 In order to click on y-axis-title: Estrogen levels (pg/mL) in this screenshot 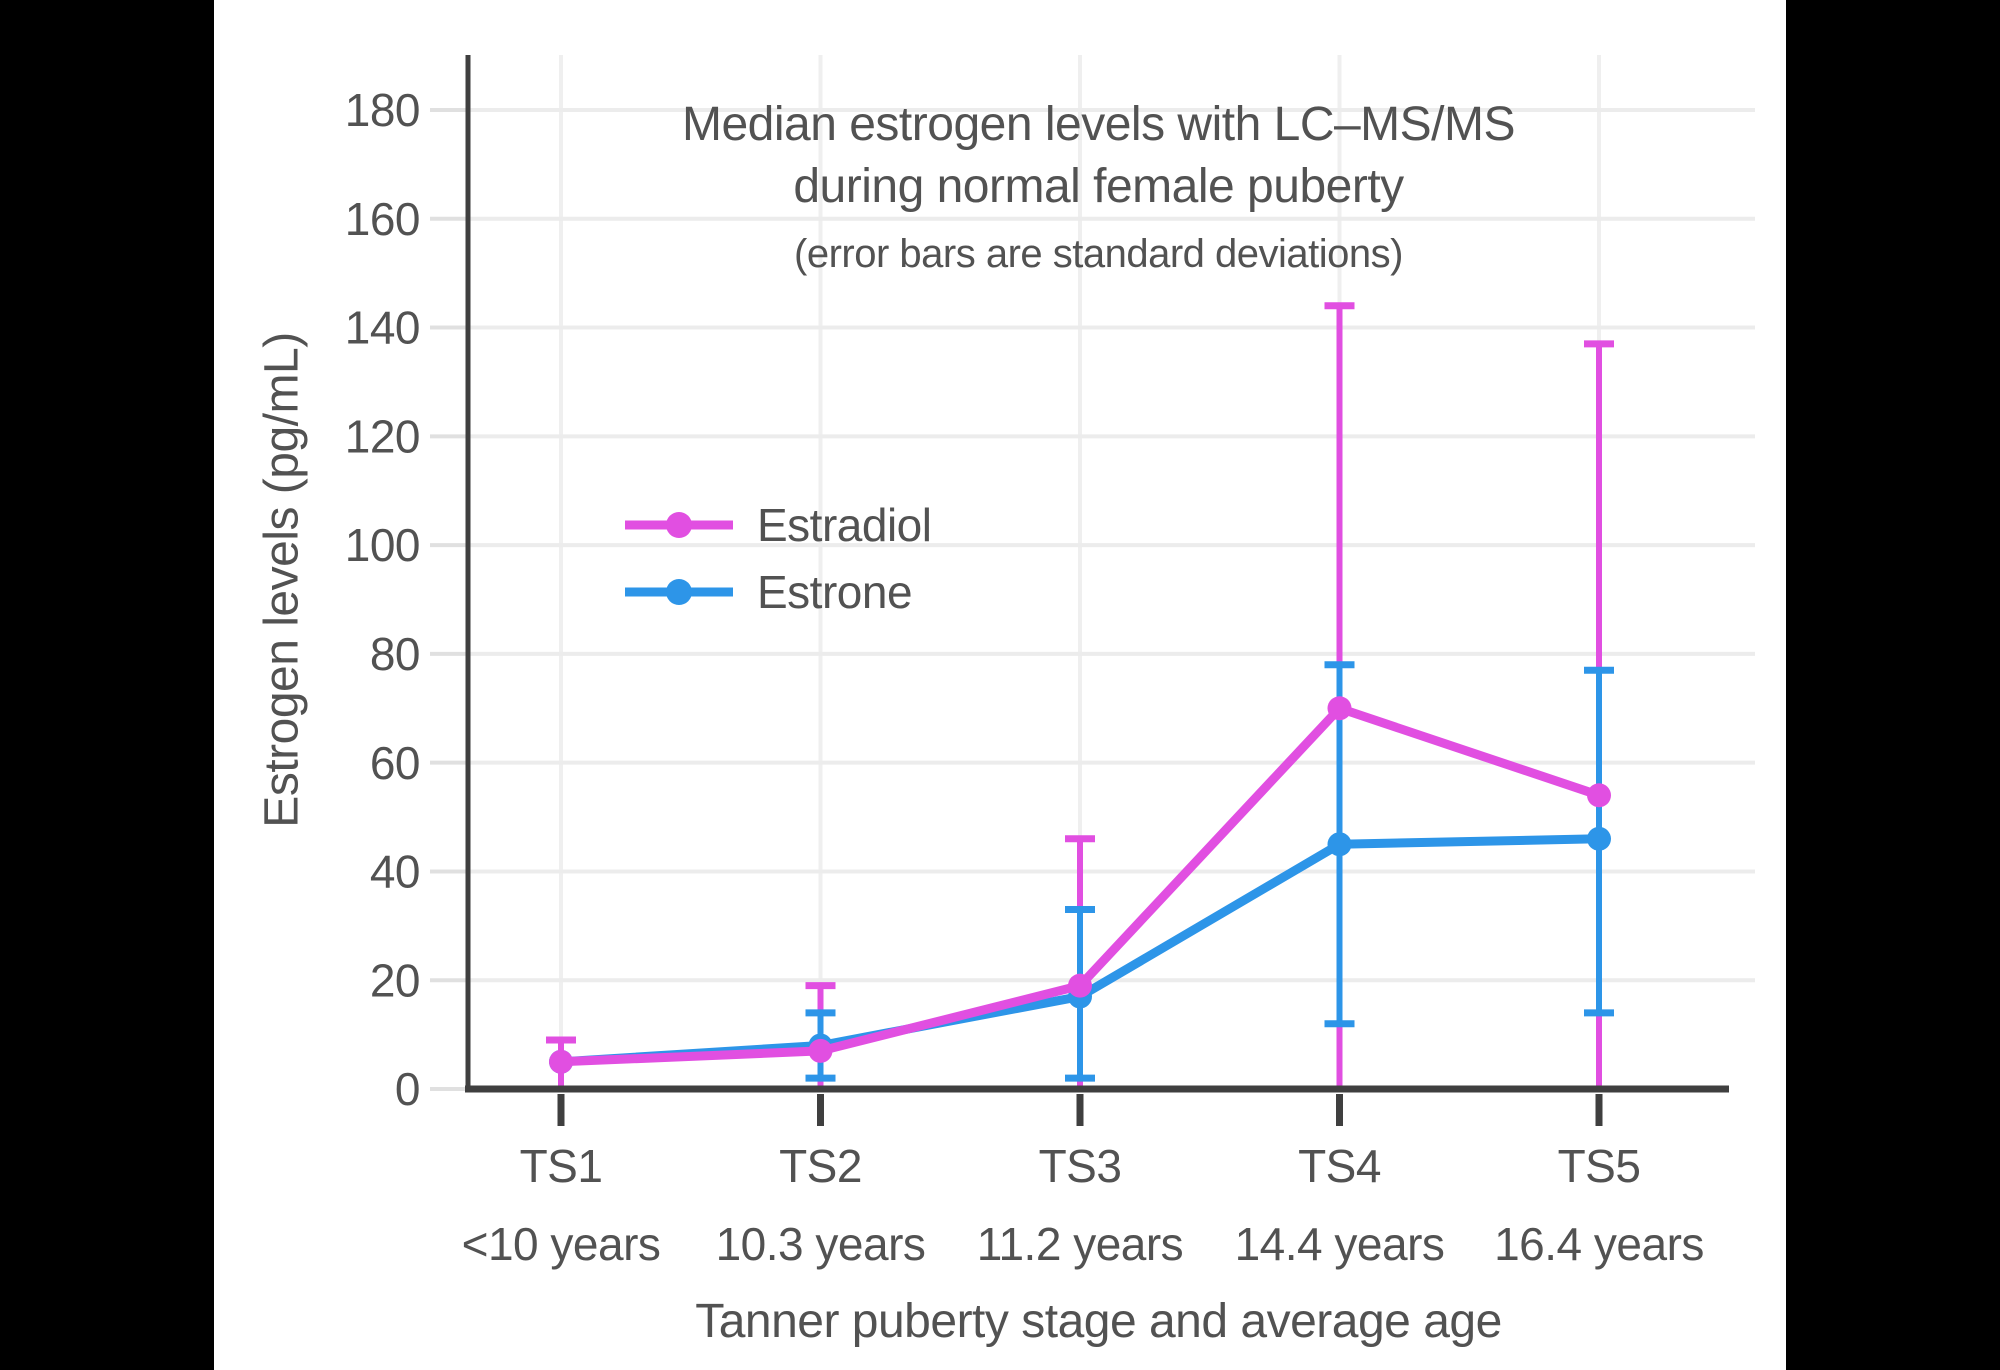, I will do `click(282, 580)`.